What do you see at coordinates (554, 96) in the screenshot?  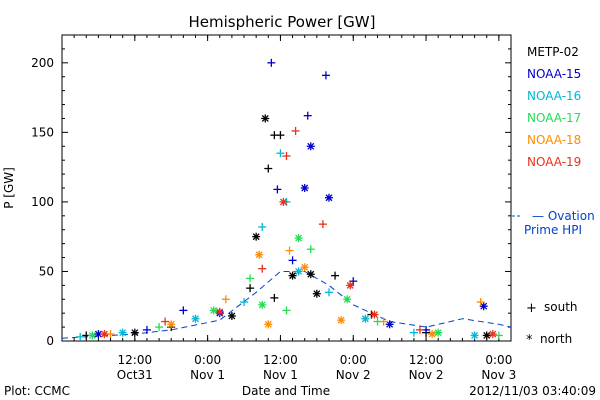 I see `legend-entry: NOAA-16` at bounding box center [554, 96].